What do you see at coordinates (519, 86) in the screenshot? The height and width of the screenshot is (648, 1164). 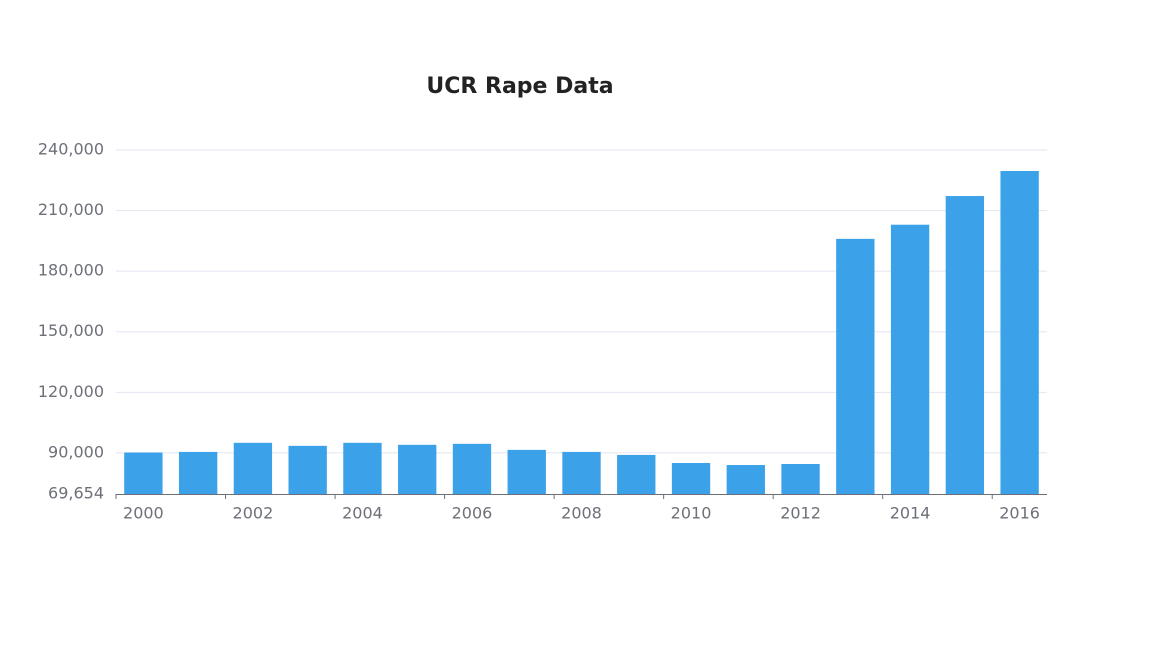 I see `chart-title: UCR Rape Data` at bounding box center [519, 86].